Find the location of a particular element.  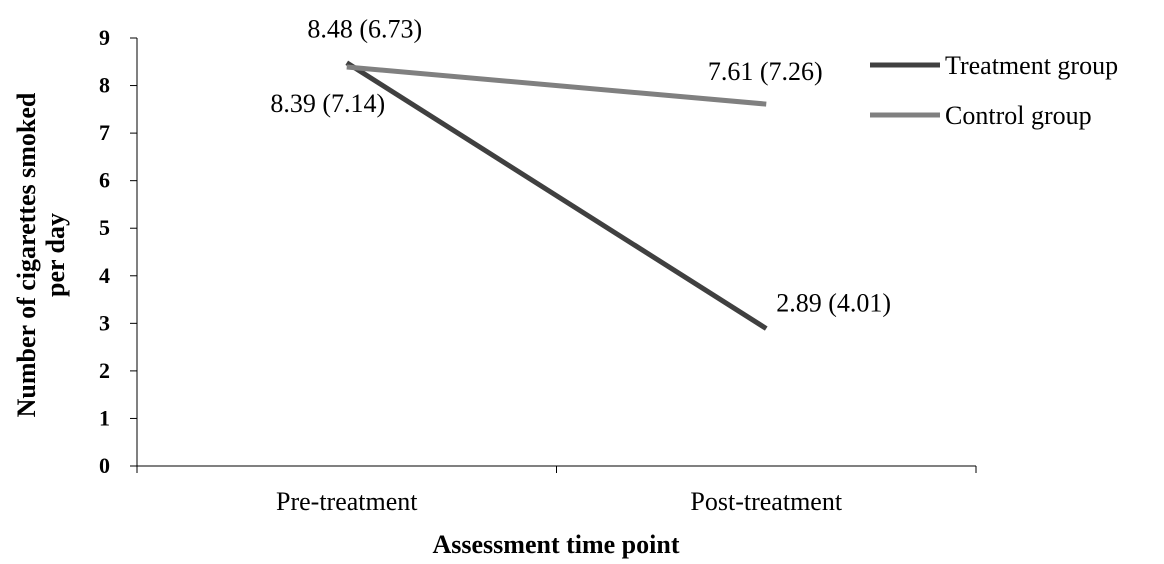

series-line is located at coordinates (557, 85).